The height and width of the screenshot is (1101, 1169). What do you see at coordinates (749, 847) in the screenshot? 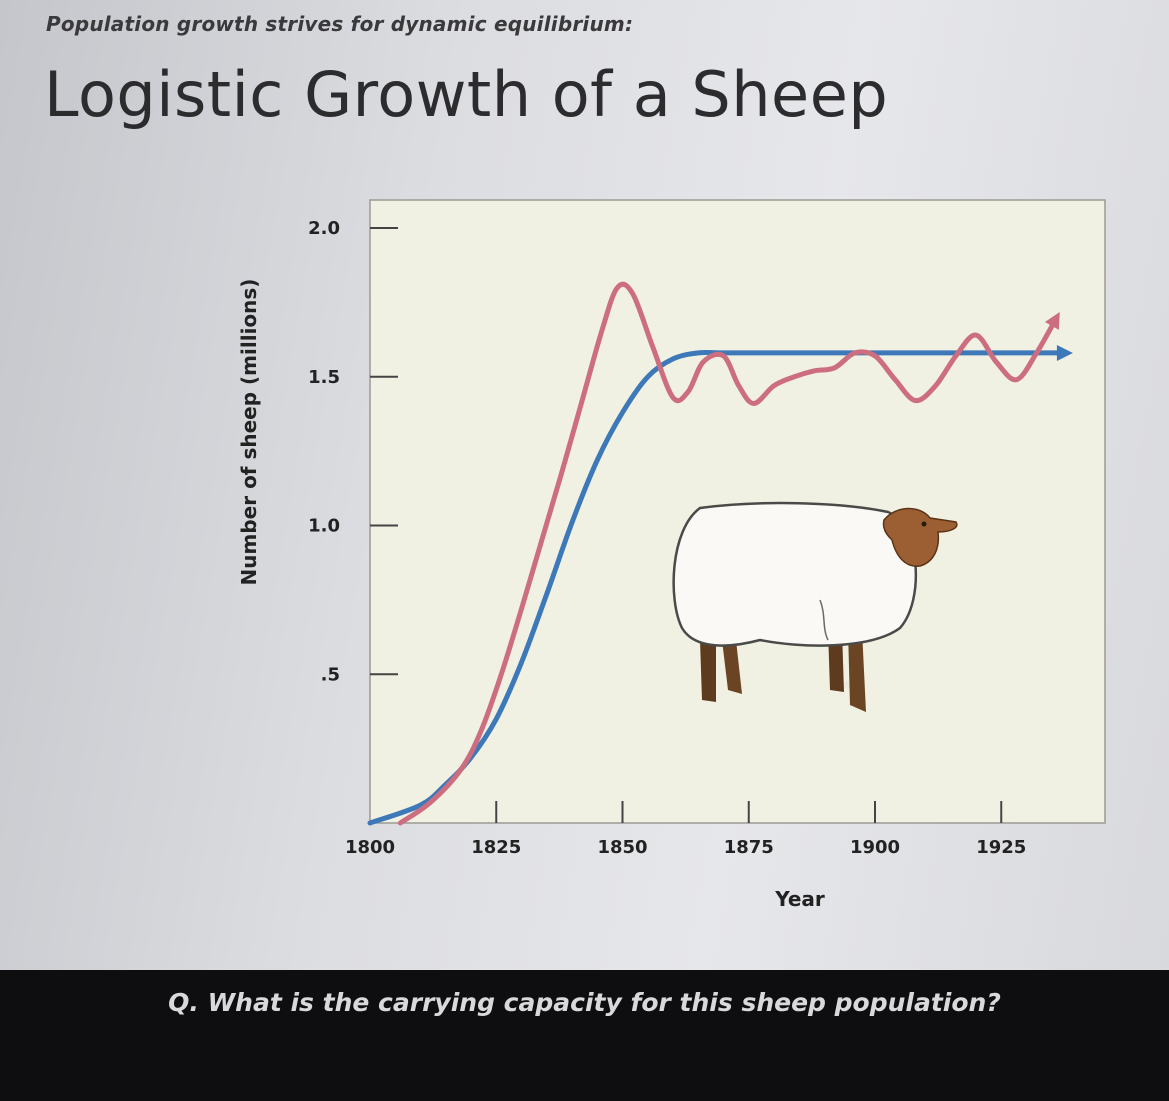
I see `x-tick-label: 1875` at bounding box center [749, 847].